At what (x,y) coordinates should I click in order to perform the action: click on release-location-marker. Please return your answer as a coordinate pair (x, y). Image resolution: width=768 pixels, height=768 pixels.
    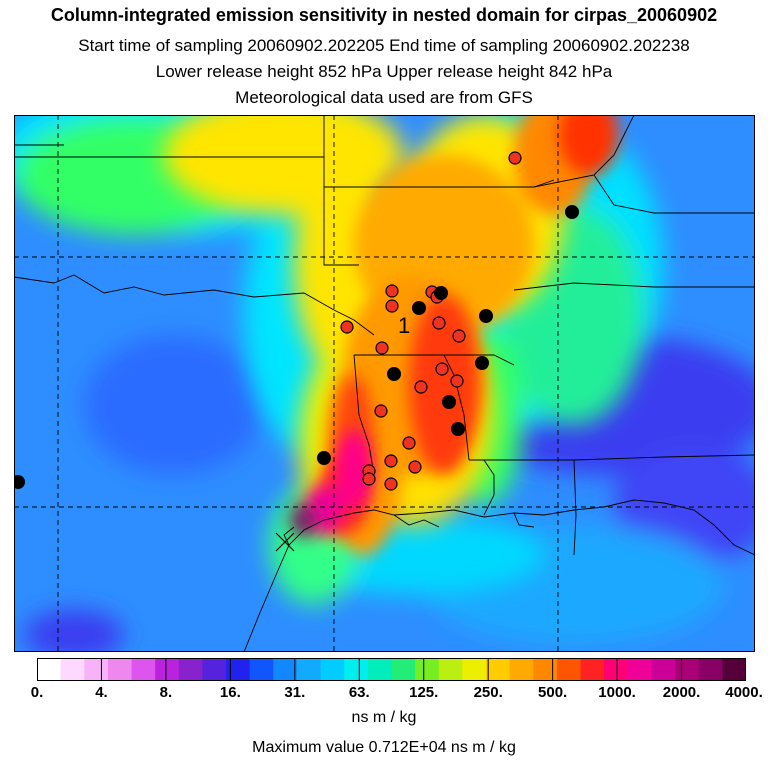
    Looking at the image, I should click on (285, 542).